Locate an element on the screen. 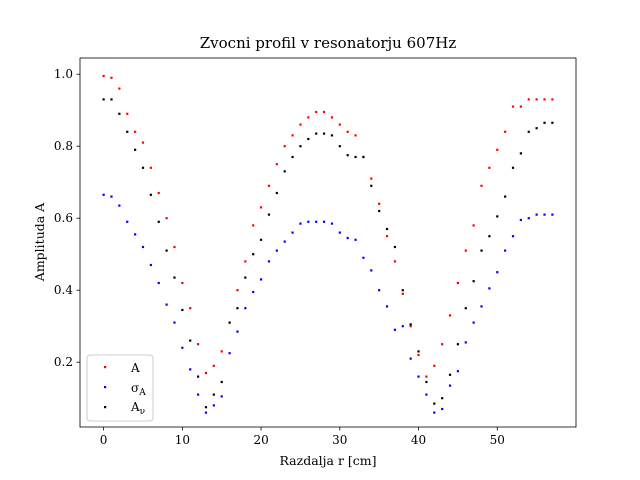 The height and width of the screenshot is (480, 640). y-tick-label: 0.2 is located at coordinates (63, 362).